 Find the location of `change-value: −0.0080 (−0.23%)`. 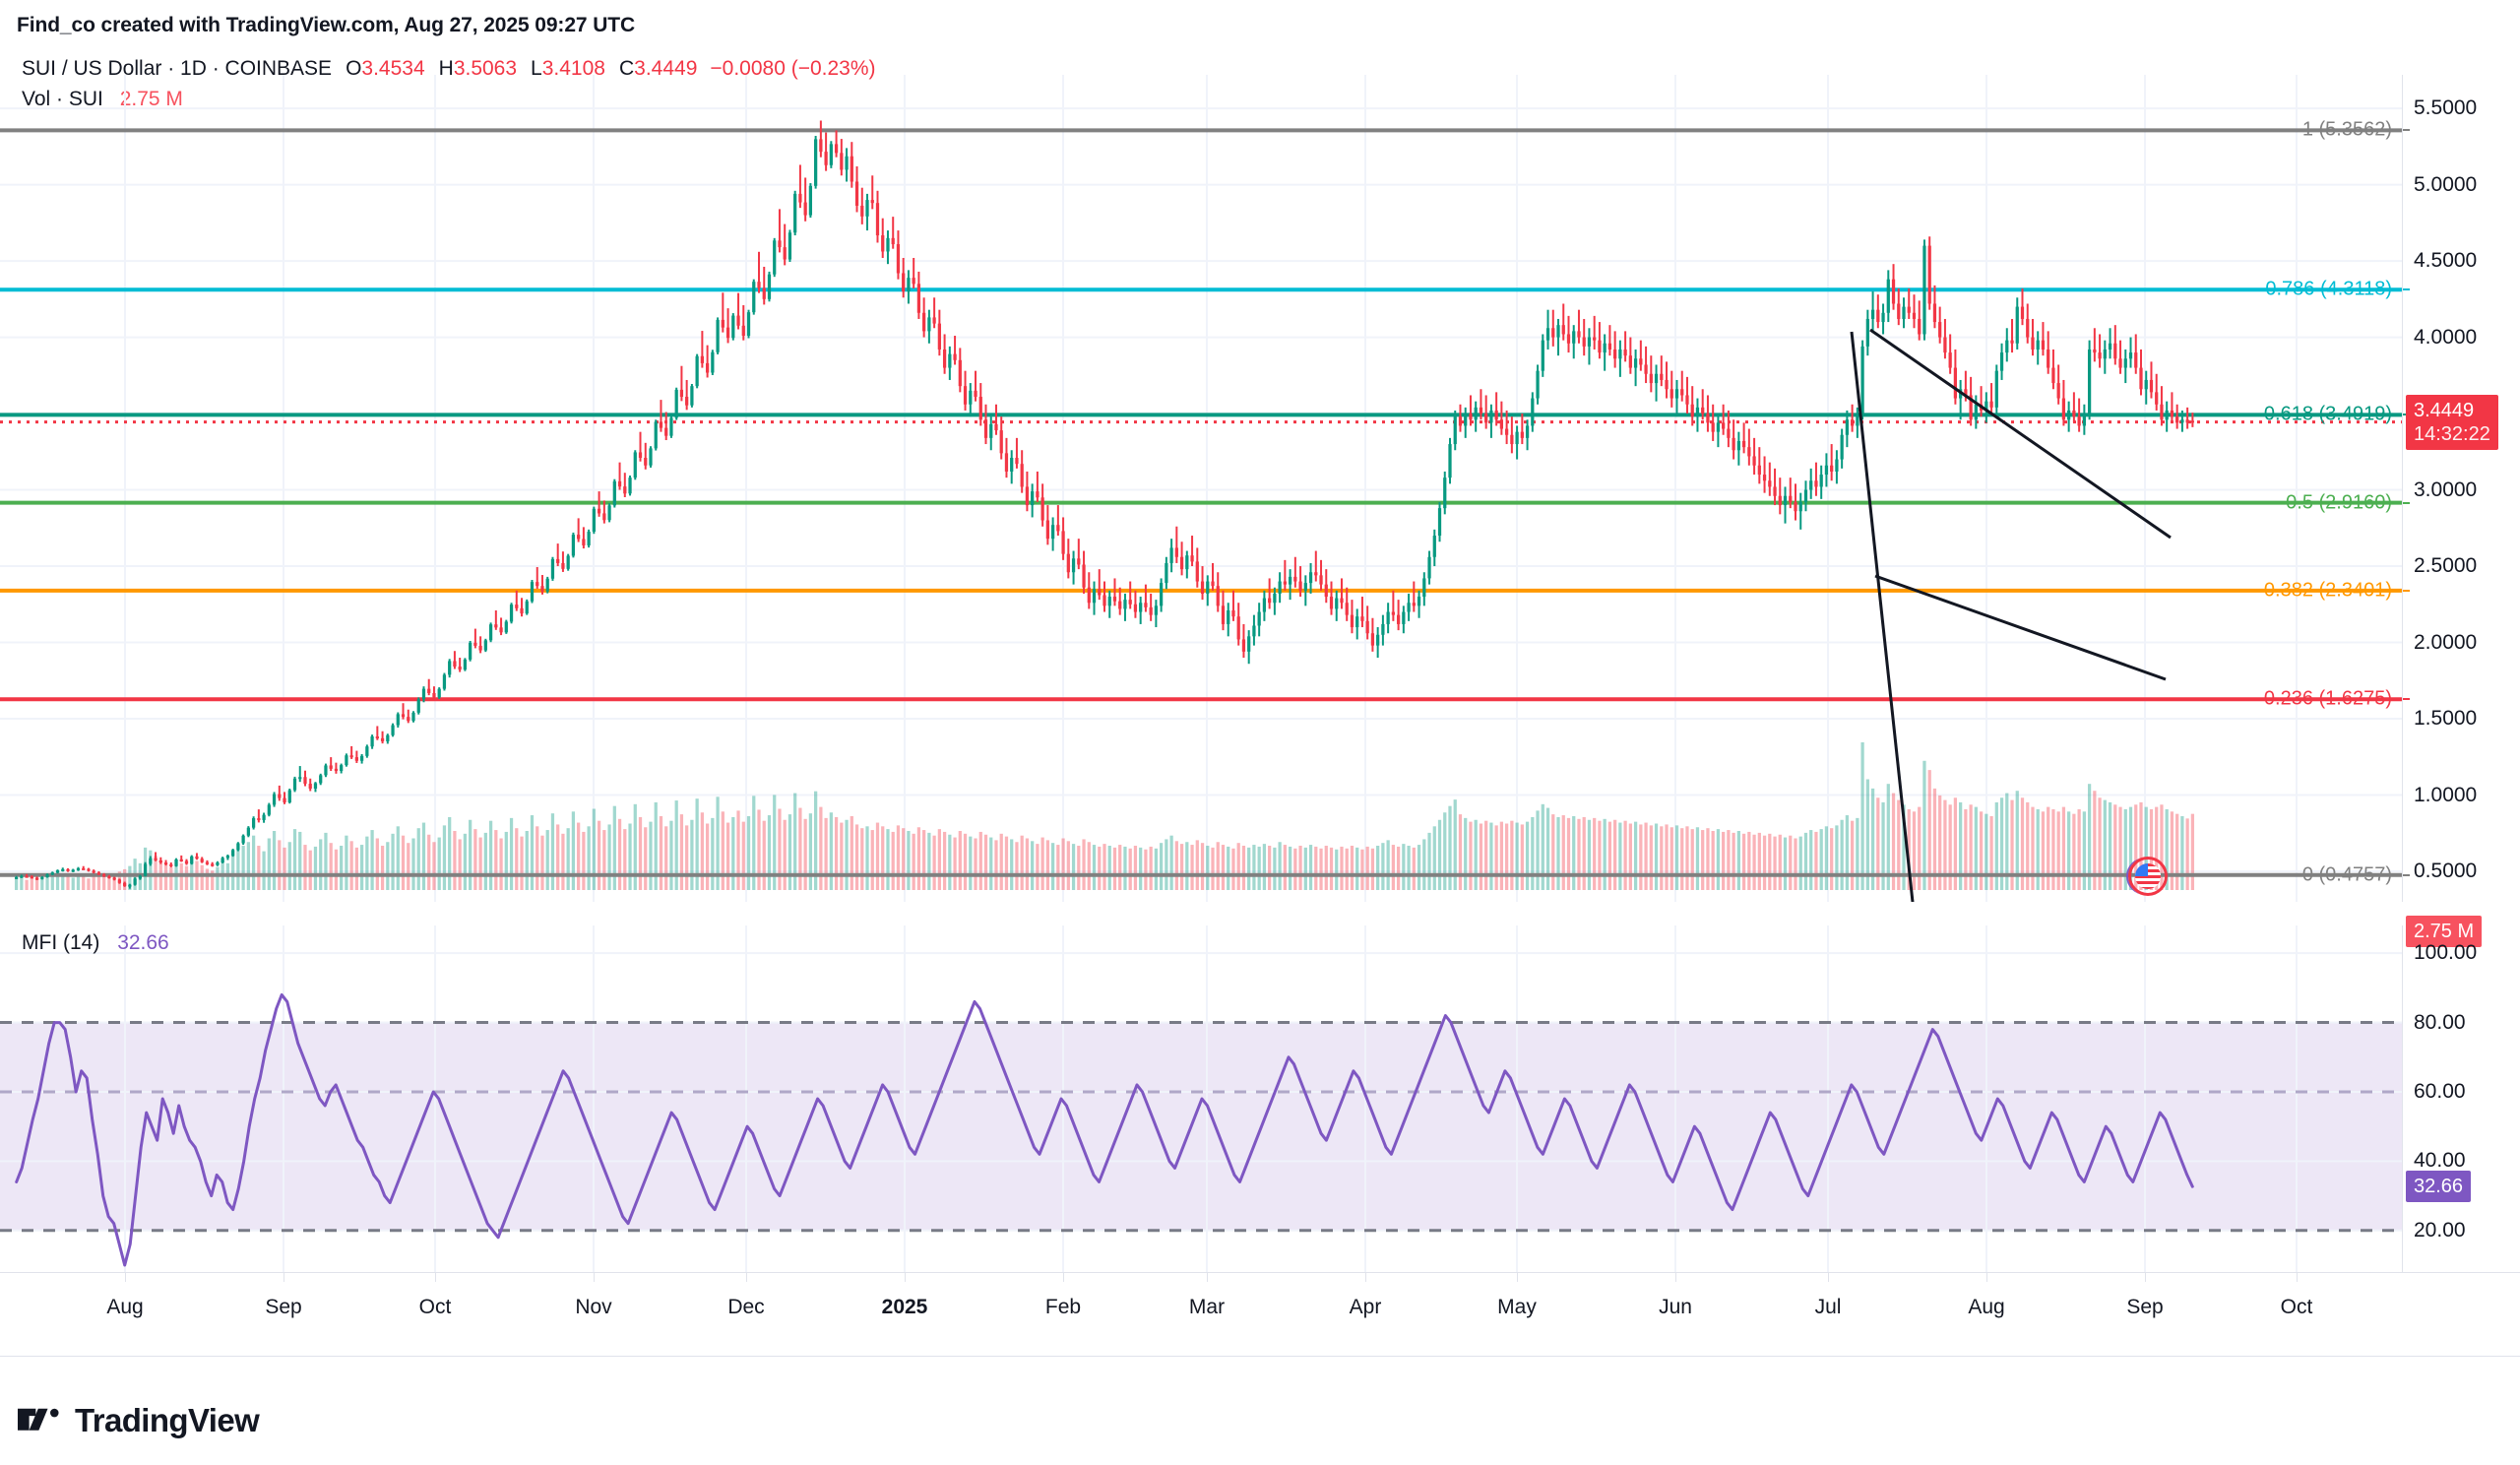

change-value: −0.0080 (−0.23%) is located at coordinates (793, 68).